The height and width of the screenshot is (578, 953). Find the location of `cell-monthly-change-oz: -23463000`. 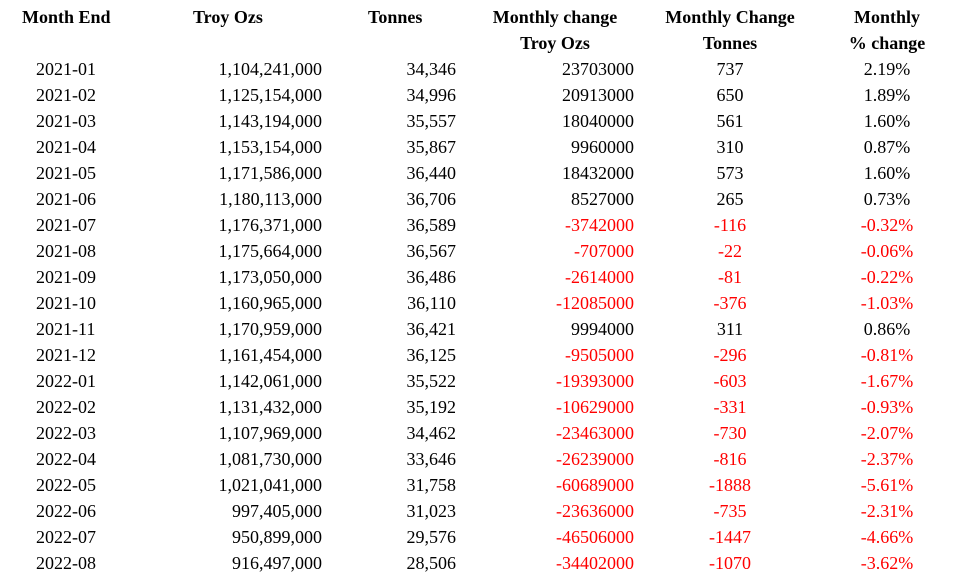

cell-monthly-change-oz: -23463000 is located at coordinates (595, 433).